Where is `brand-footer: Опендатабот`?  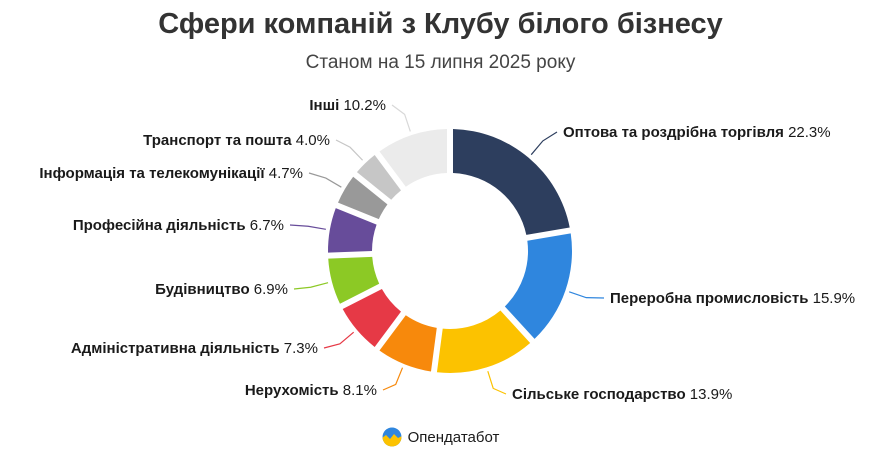
brand-footer: Опендатабот is located at coordinates (440, 437).